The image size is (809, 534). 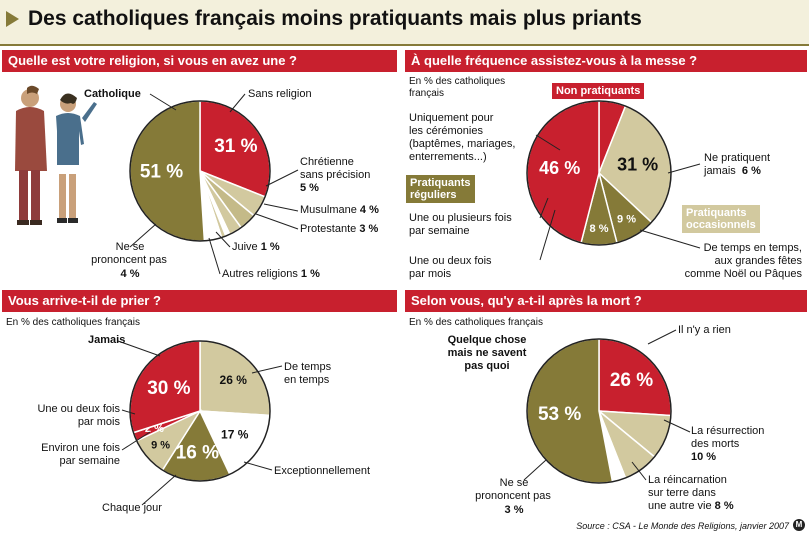 What do you see at coordinates (462, 144) in the screenshot?
I see `label-ceremonies-3: (baptêmes, mariages,` at bounding box center [462, 144].